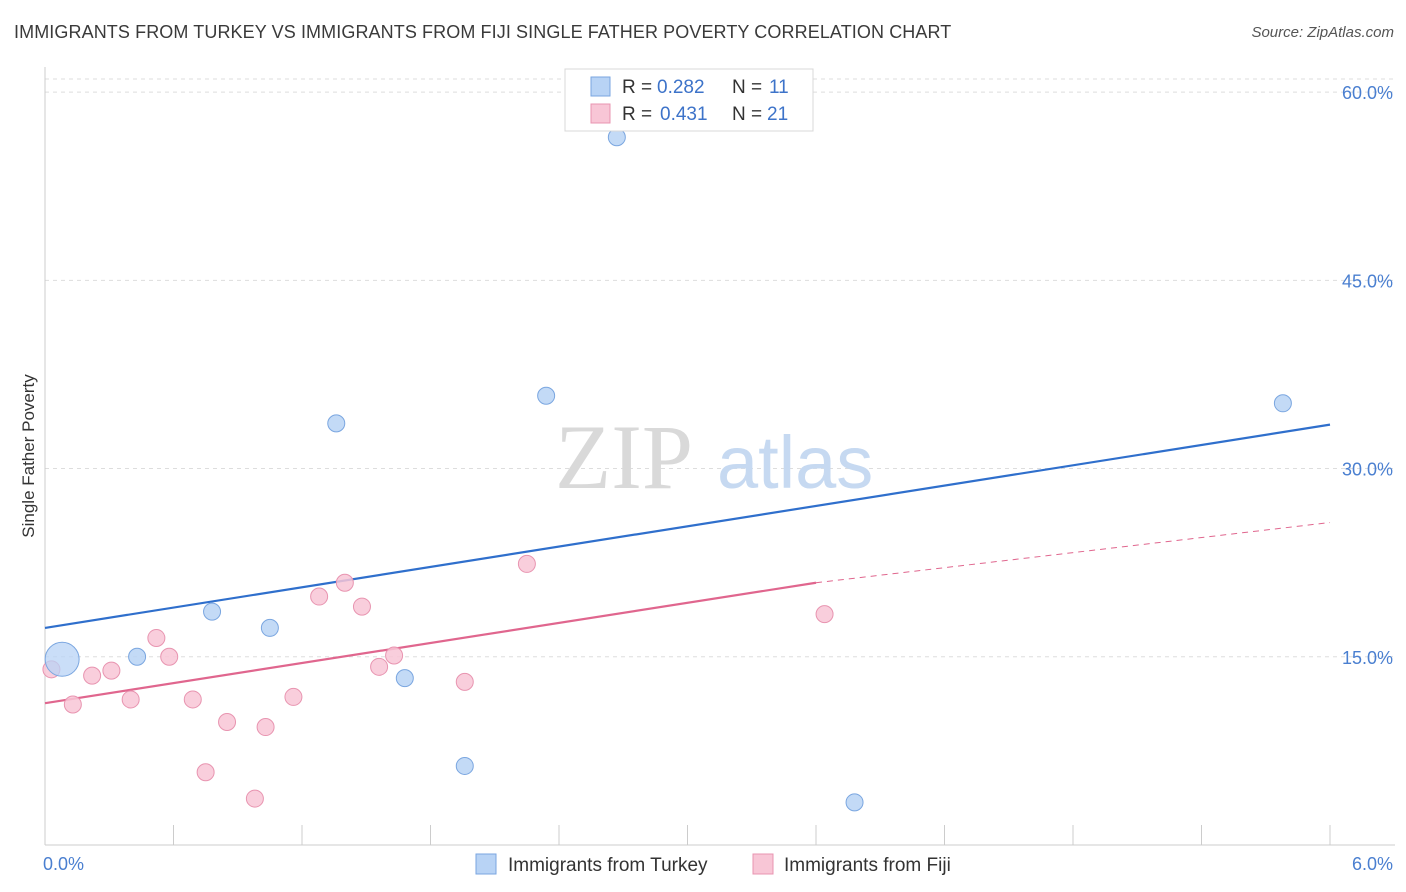  Describe the element at coordinates (714, 457) in the screenshot. I see `watermark: ZIP atlas` at that location.